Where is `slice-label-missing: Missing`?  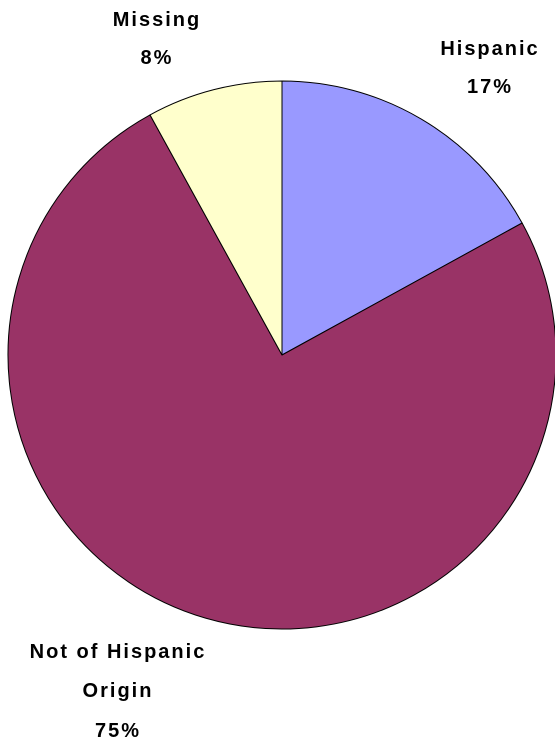
slice-label-missing: Missing is located at coordinates (157, 20).